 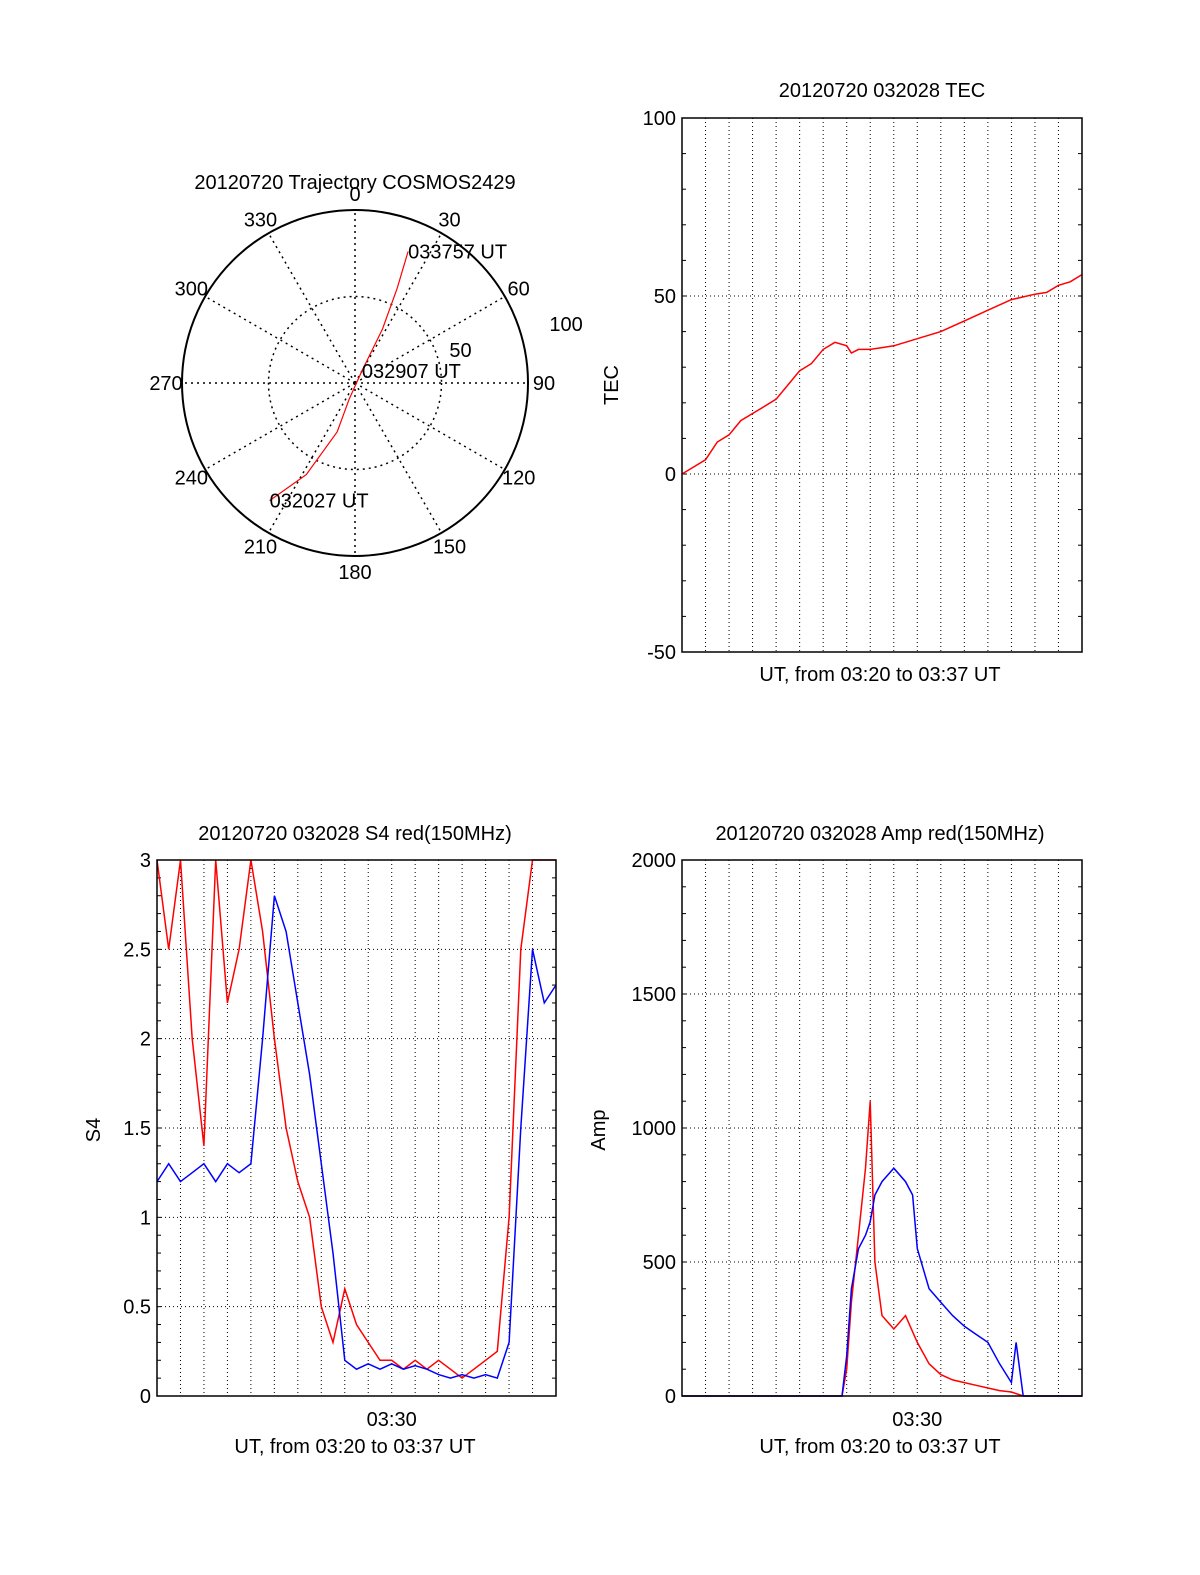 I want to click on s4-ylabel: S4, so click(x=94, y=1130).